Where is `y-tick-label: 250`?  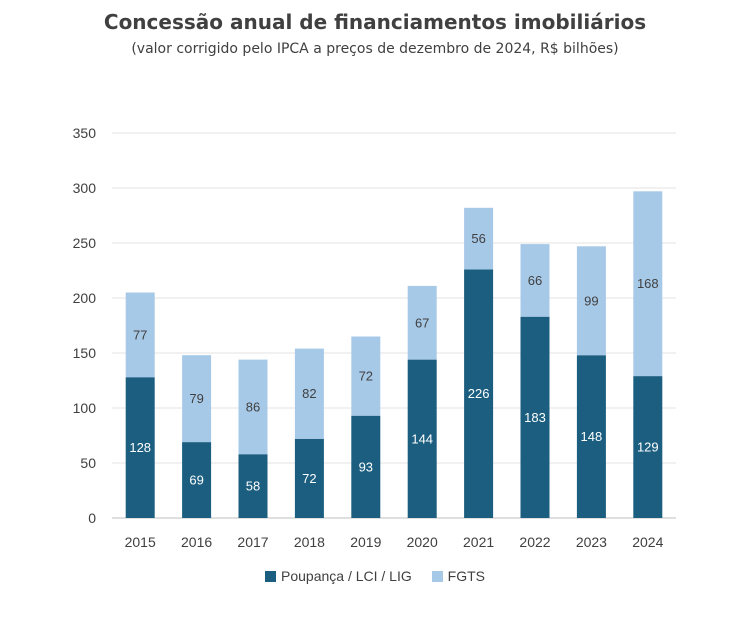 y-tick-label: 250 is located at coordinates (85, 243).